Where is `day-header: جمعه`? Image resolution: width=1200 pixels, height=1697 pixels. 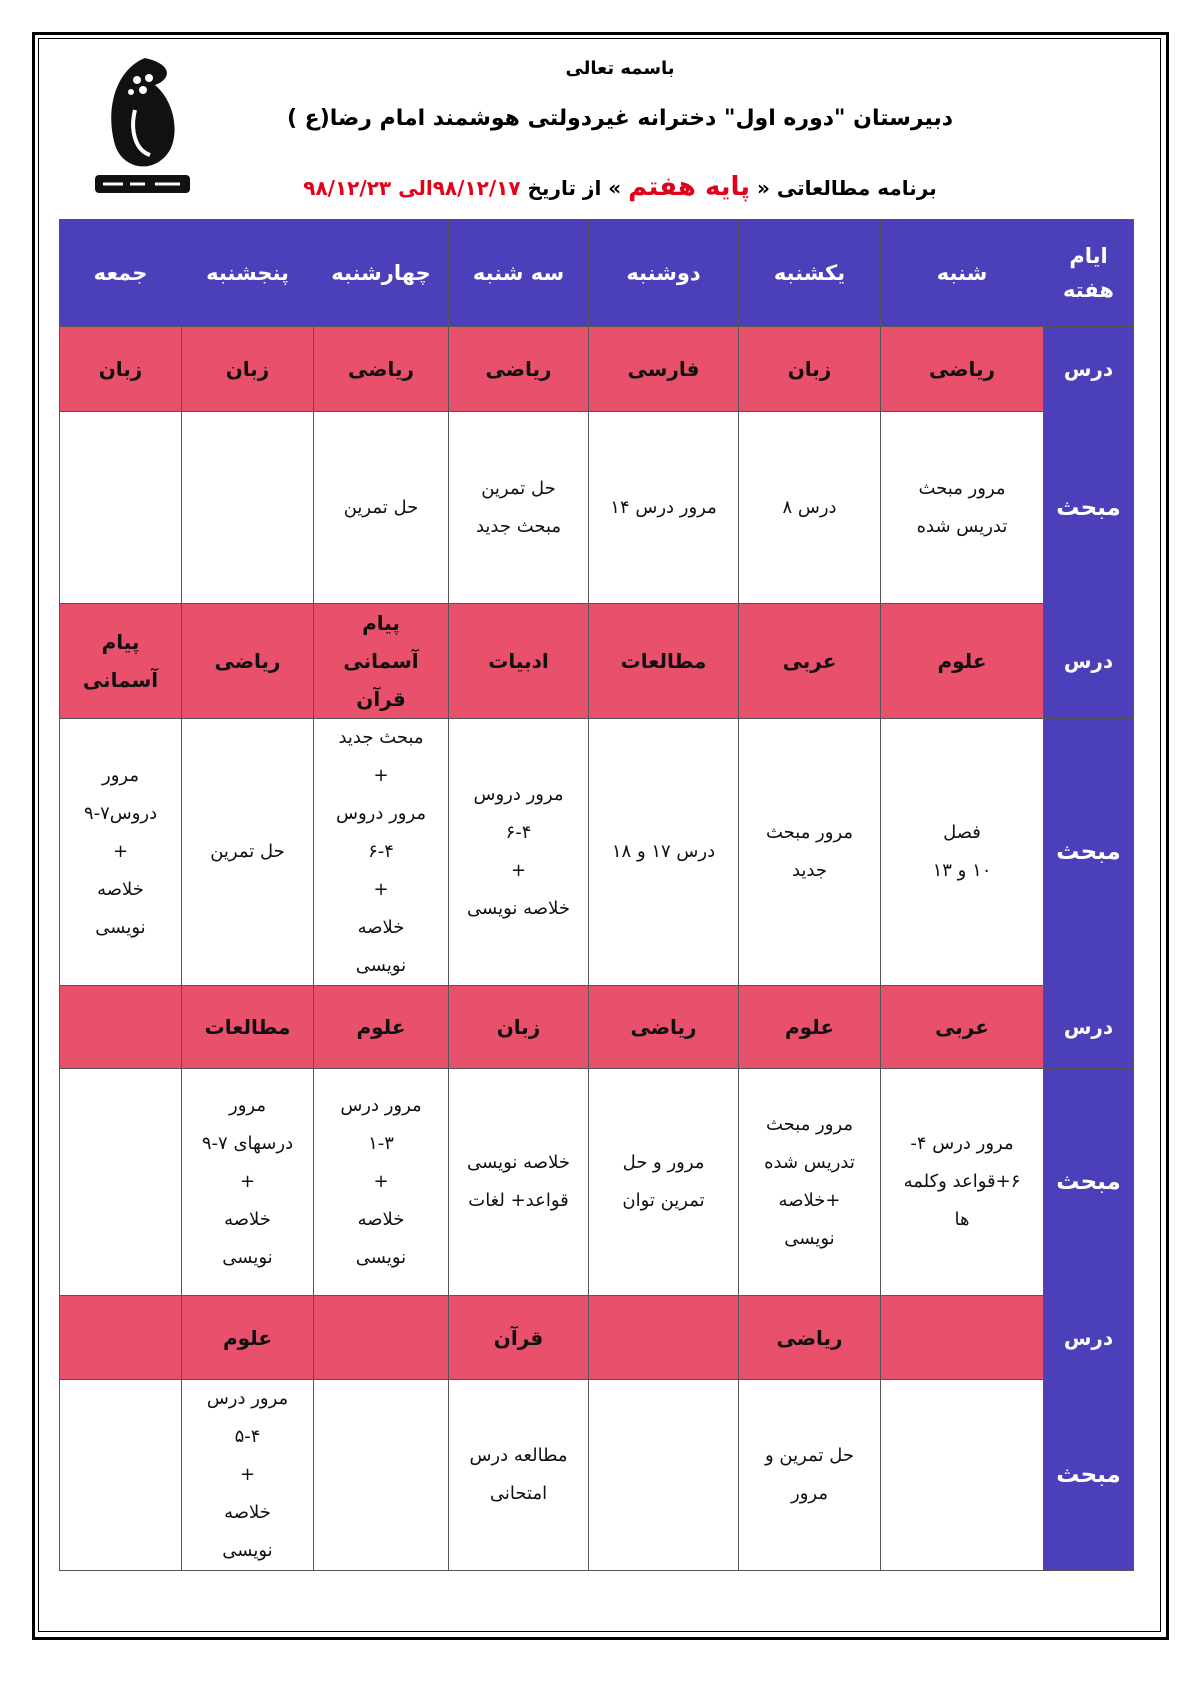
day-header: جمعه is located at coordinates (120, 273).